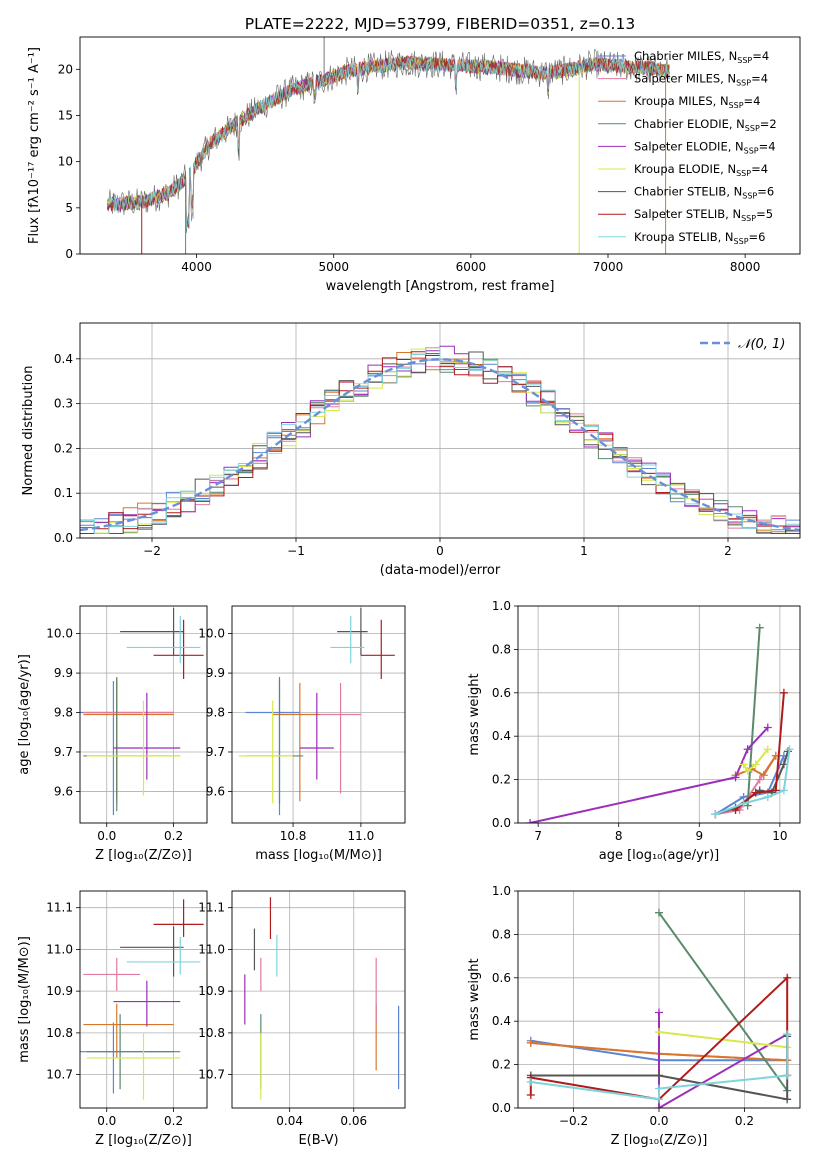  Describe the element at coordinates (608, 267) in the screenshot. I see `x-tick-label: 7000` at that location.